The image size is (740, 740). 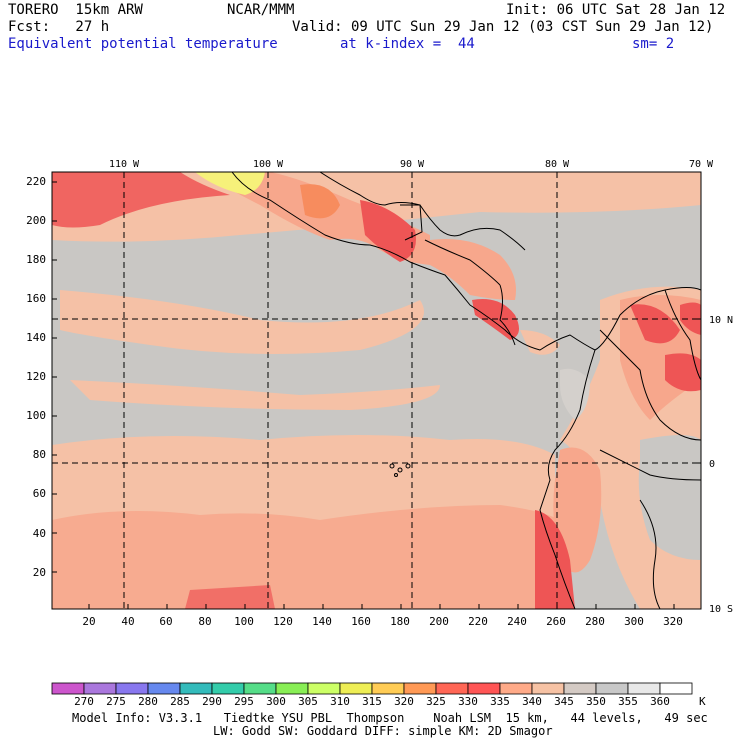 I want to click on y-tick-140: 140, so click(x=36, y=337).